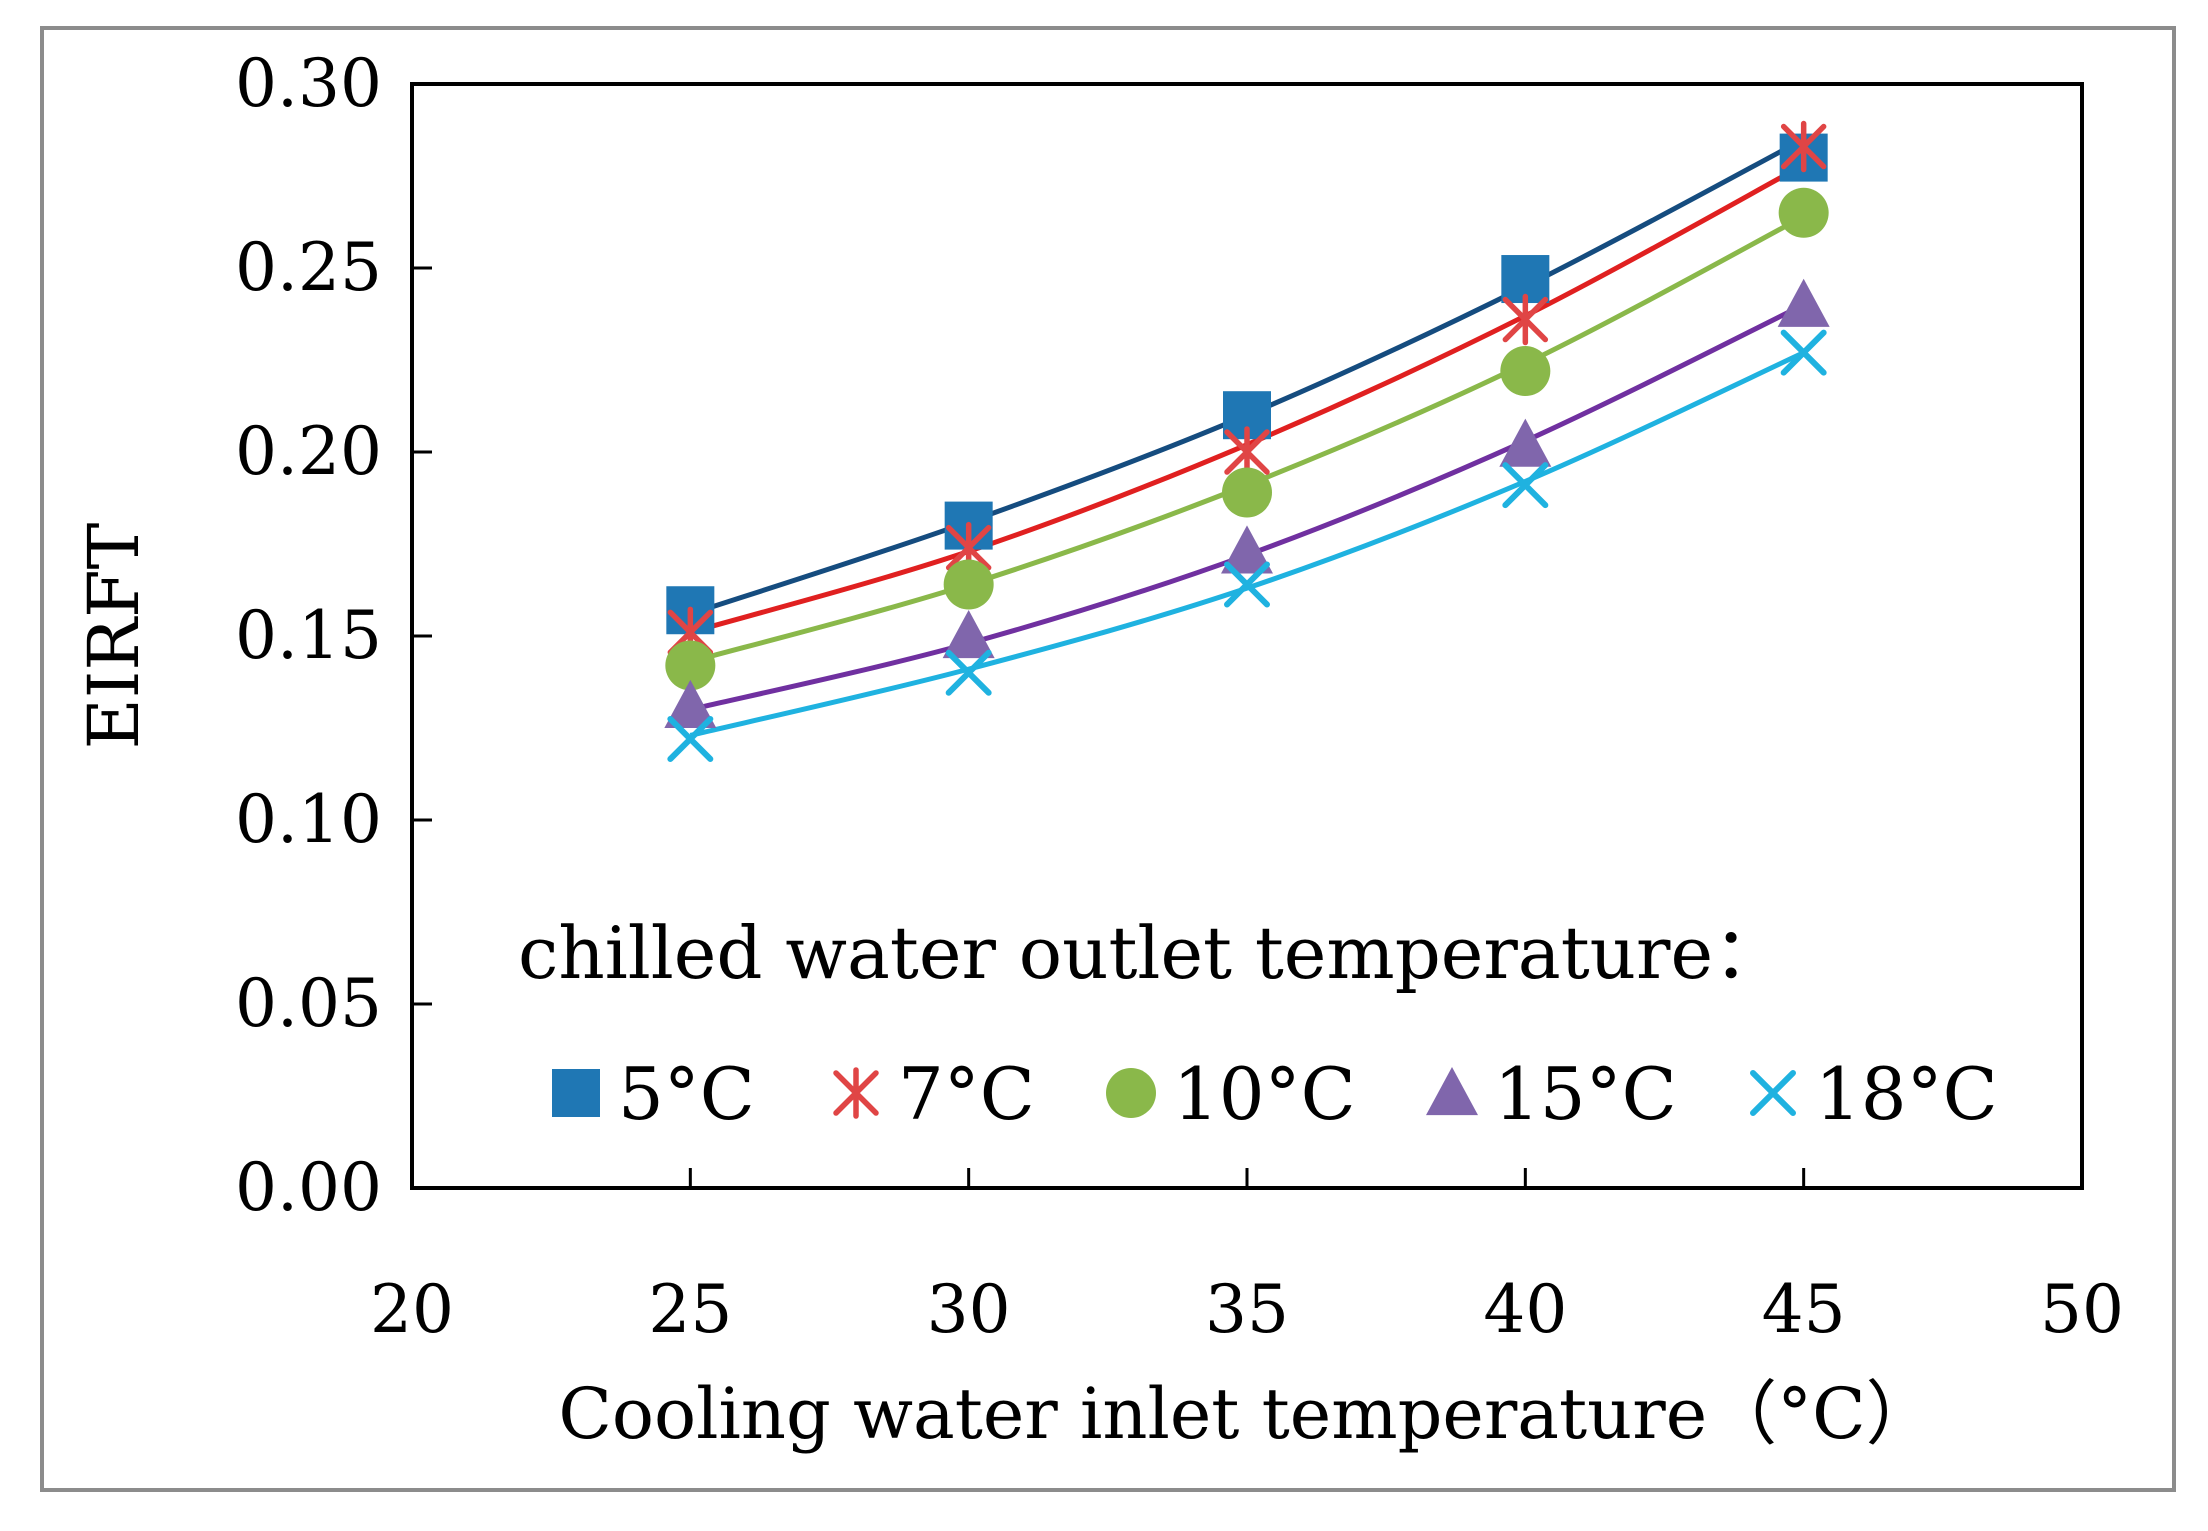 Image resolution: width=2208 pixels, height=1531 pixels. Describe the element at coordinates (308, 267) in the screenshot. I see `y-tick-label-5: 0.25` at that location.